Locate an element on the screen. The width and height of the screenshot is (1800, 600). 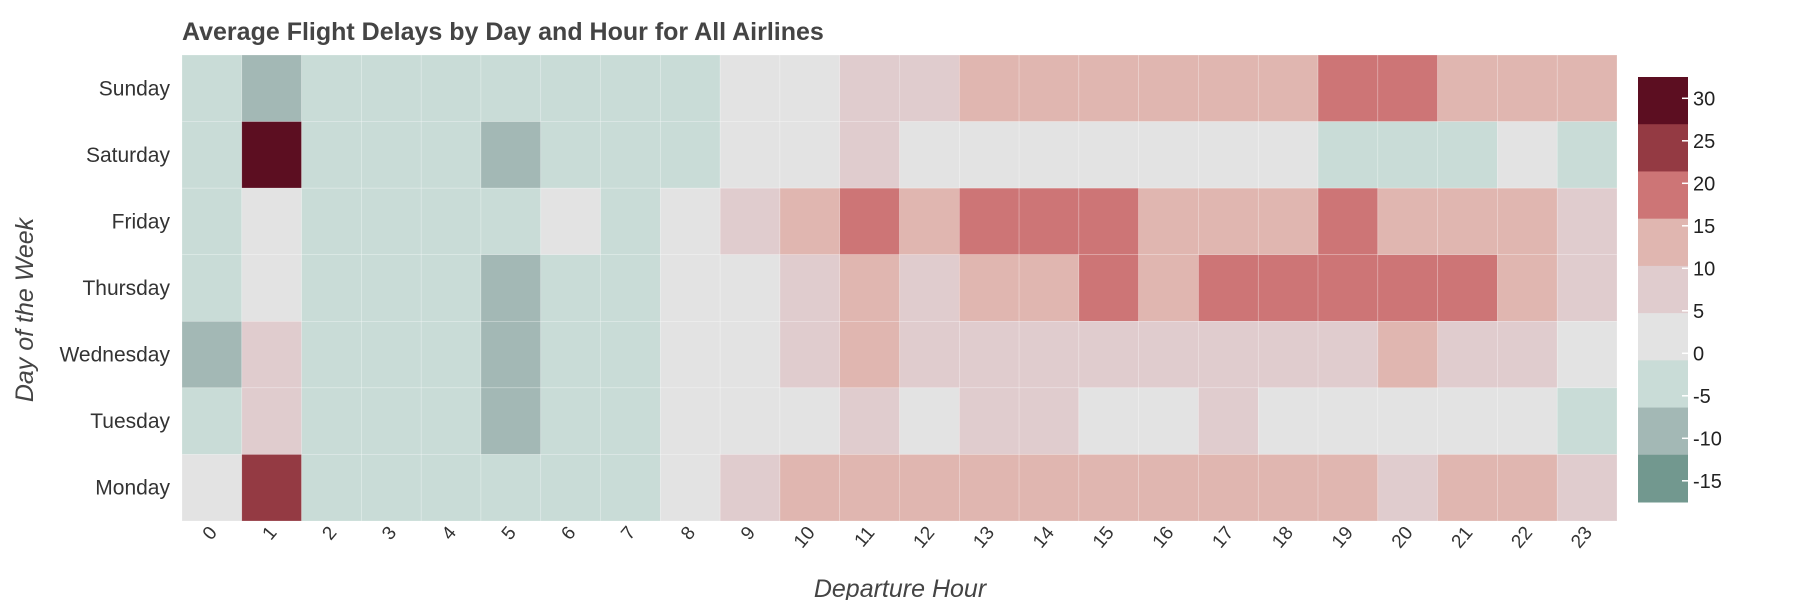
colorbar: 30 25 20 15 10 5 0 -5 -10 -15 is located at coordinates (1680, 290).